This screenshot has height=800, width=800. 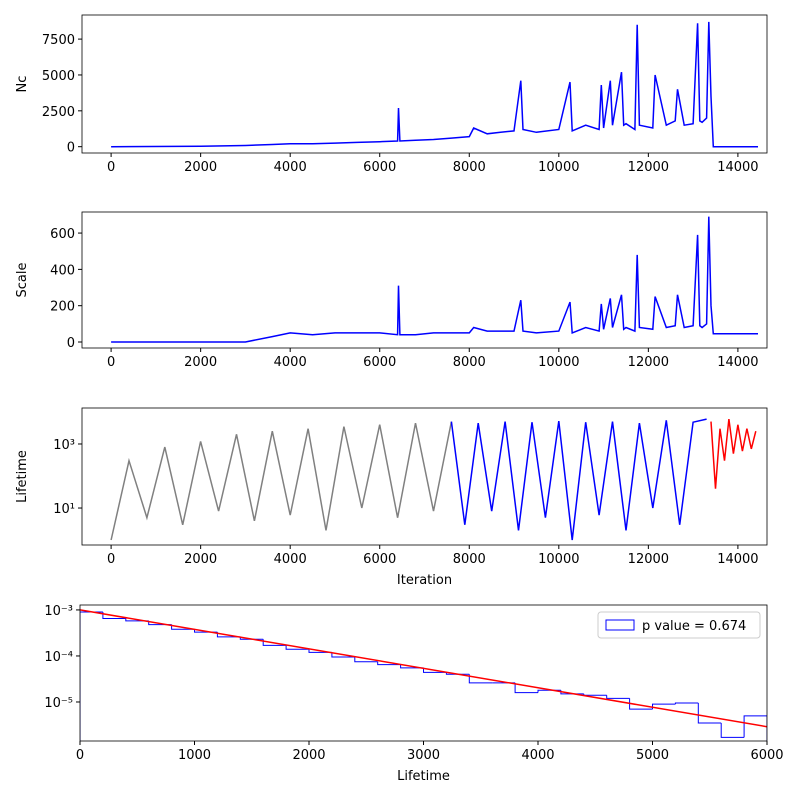 What do you see at coordinates (64, 509) in the screenshot?
I see `y-tick-label: 10¹` at bounding box center [64, 509].